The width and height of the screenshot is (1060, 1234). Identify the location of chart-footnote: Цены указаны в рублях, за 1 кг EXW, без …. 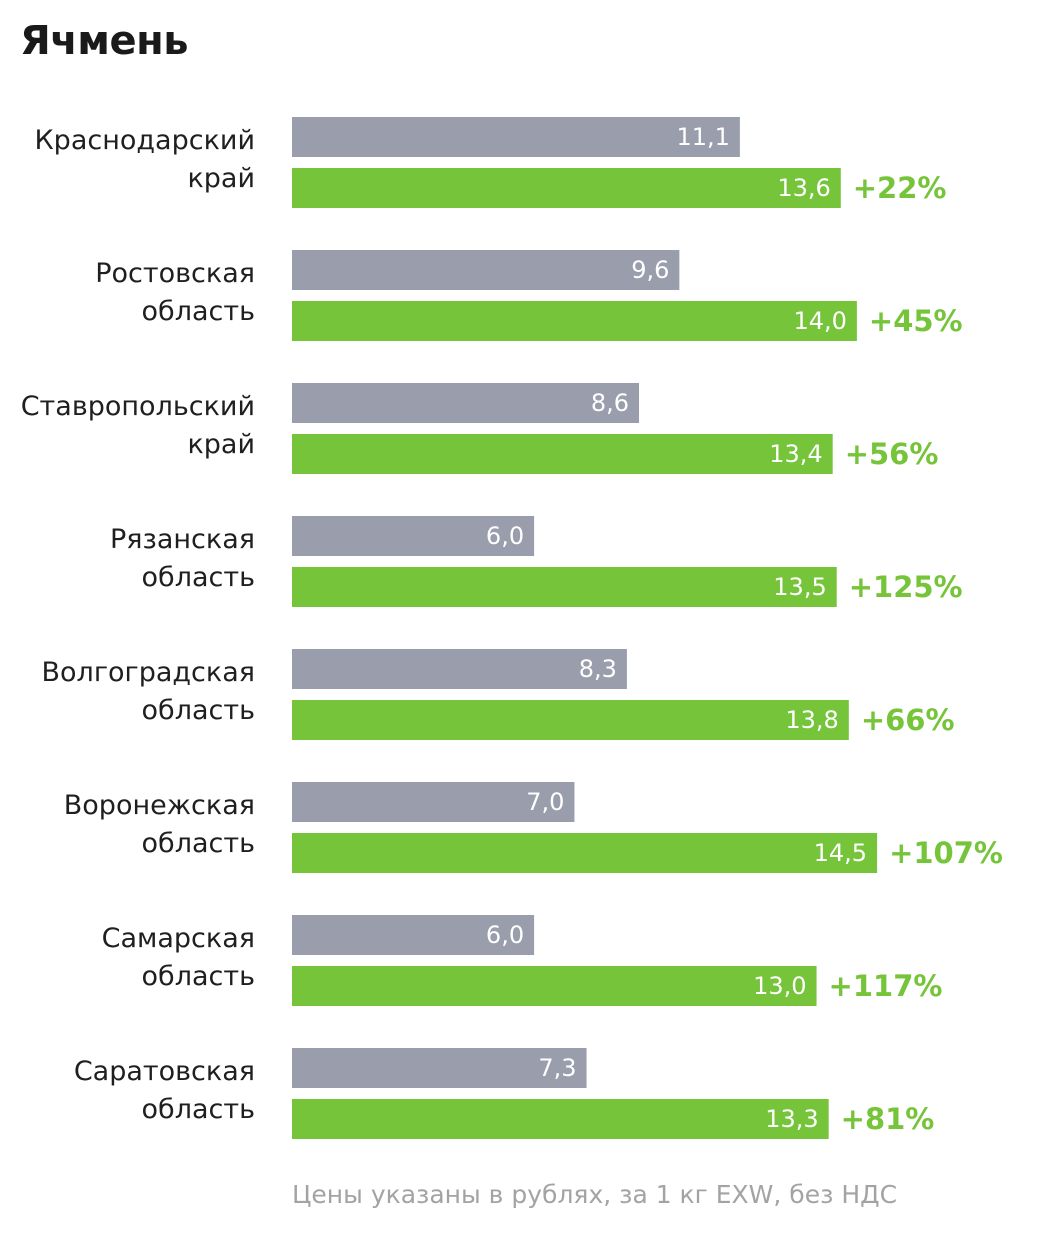
(595, 1194).